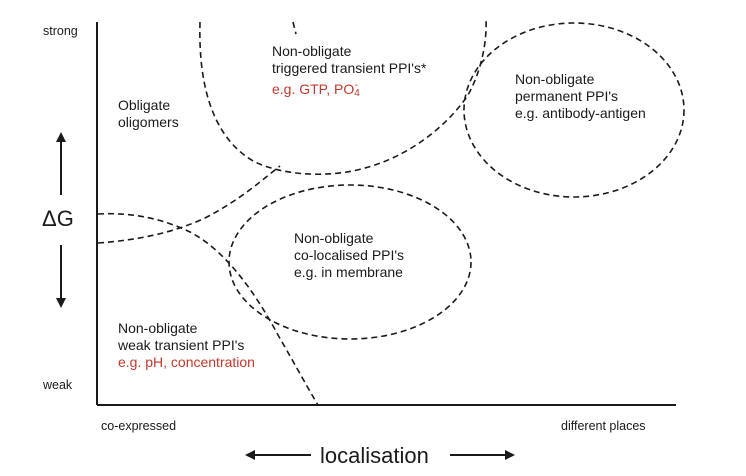  What do you see at coordinates (208, 309) in the screenshot?
I see `weak-boundary` at bounding box center [208, 309].